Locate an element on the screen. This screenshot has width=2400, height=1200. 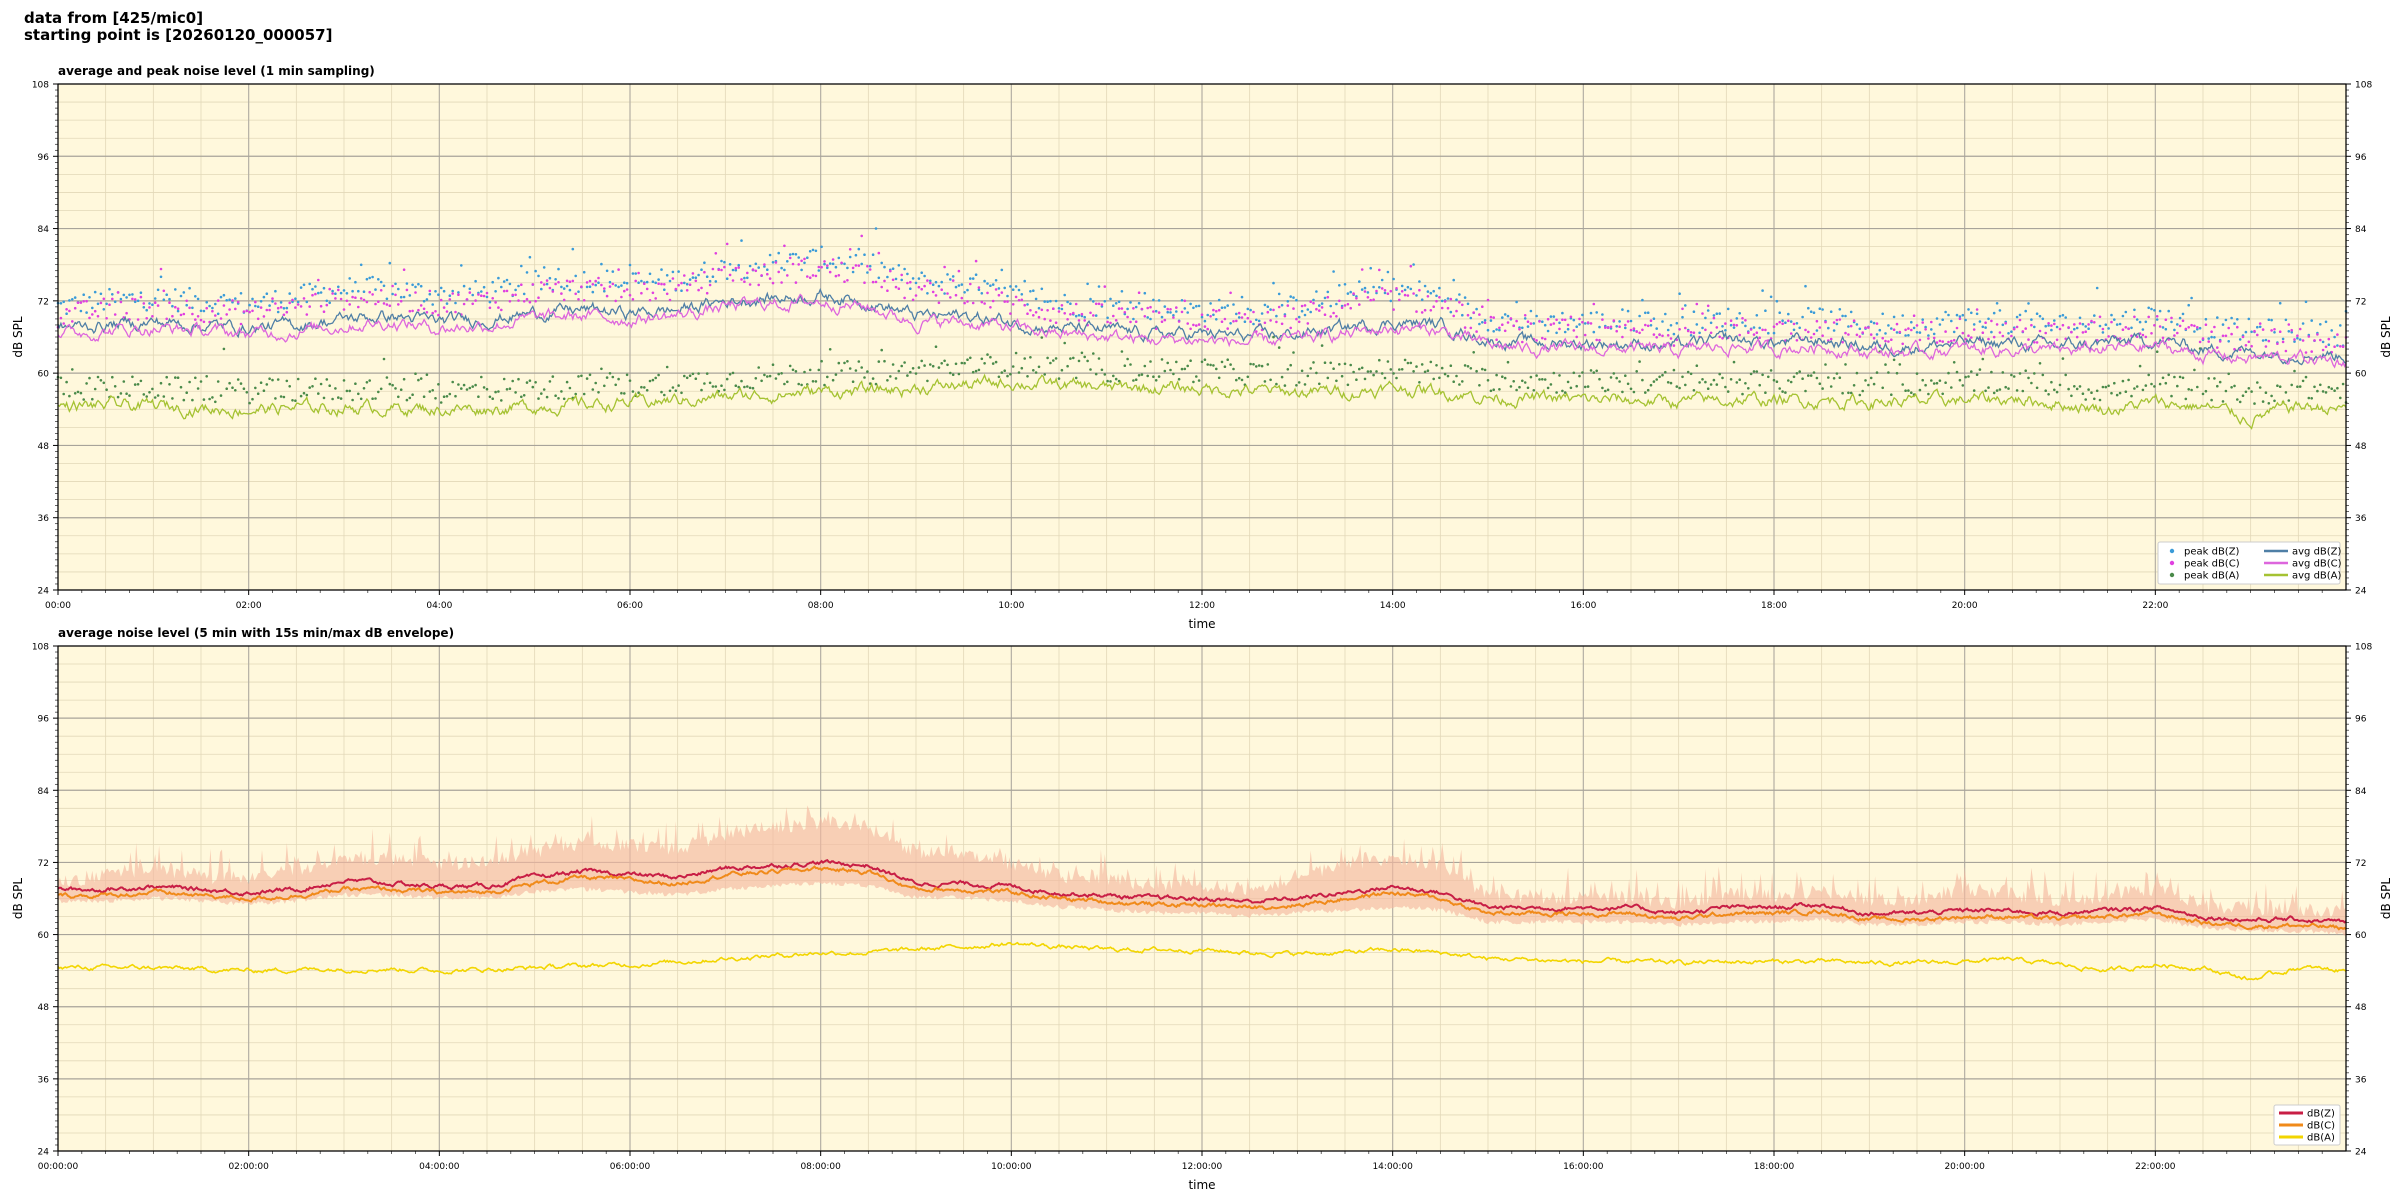
legend-label: peak dB(A) is located at coordinates (2212, 576).